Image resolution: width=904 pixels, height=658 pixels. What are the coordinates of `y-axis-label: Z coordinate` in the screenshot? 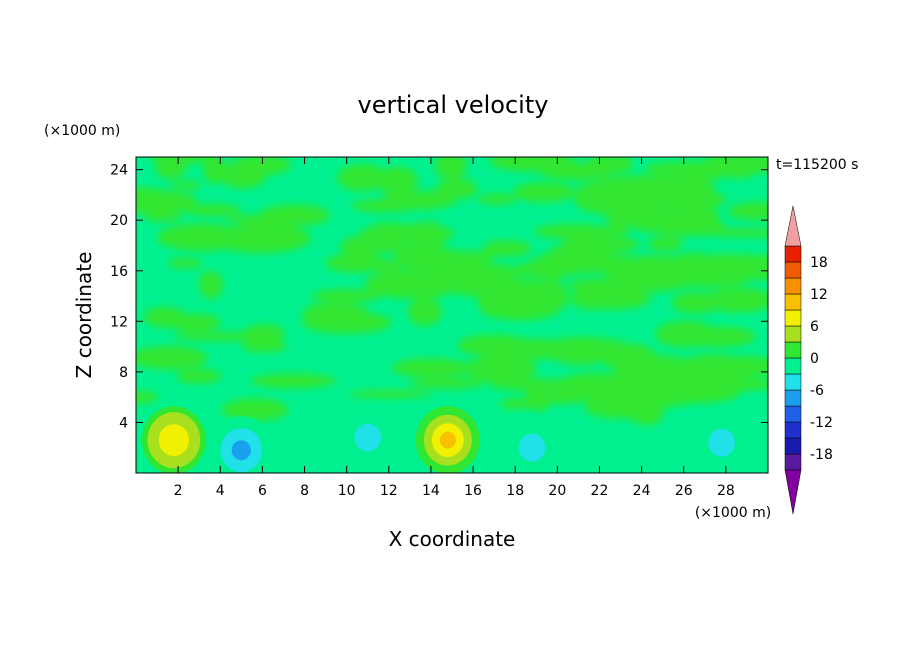 It's located at (84, 315).